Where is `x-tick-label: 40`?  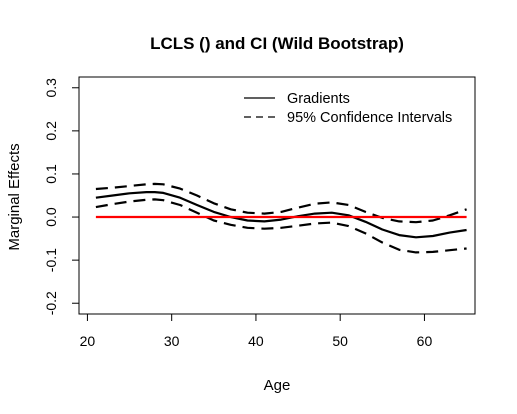 x-tick-label: 40 is located at coordinates (256, 341).